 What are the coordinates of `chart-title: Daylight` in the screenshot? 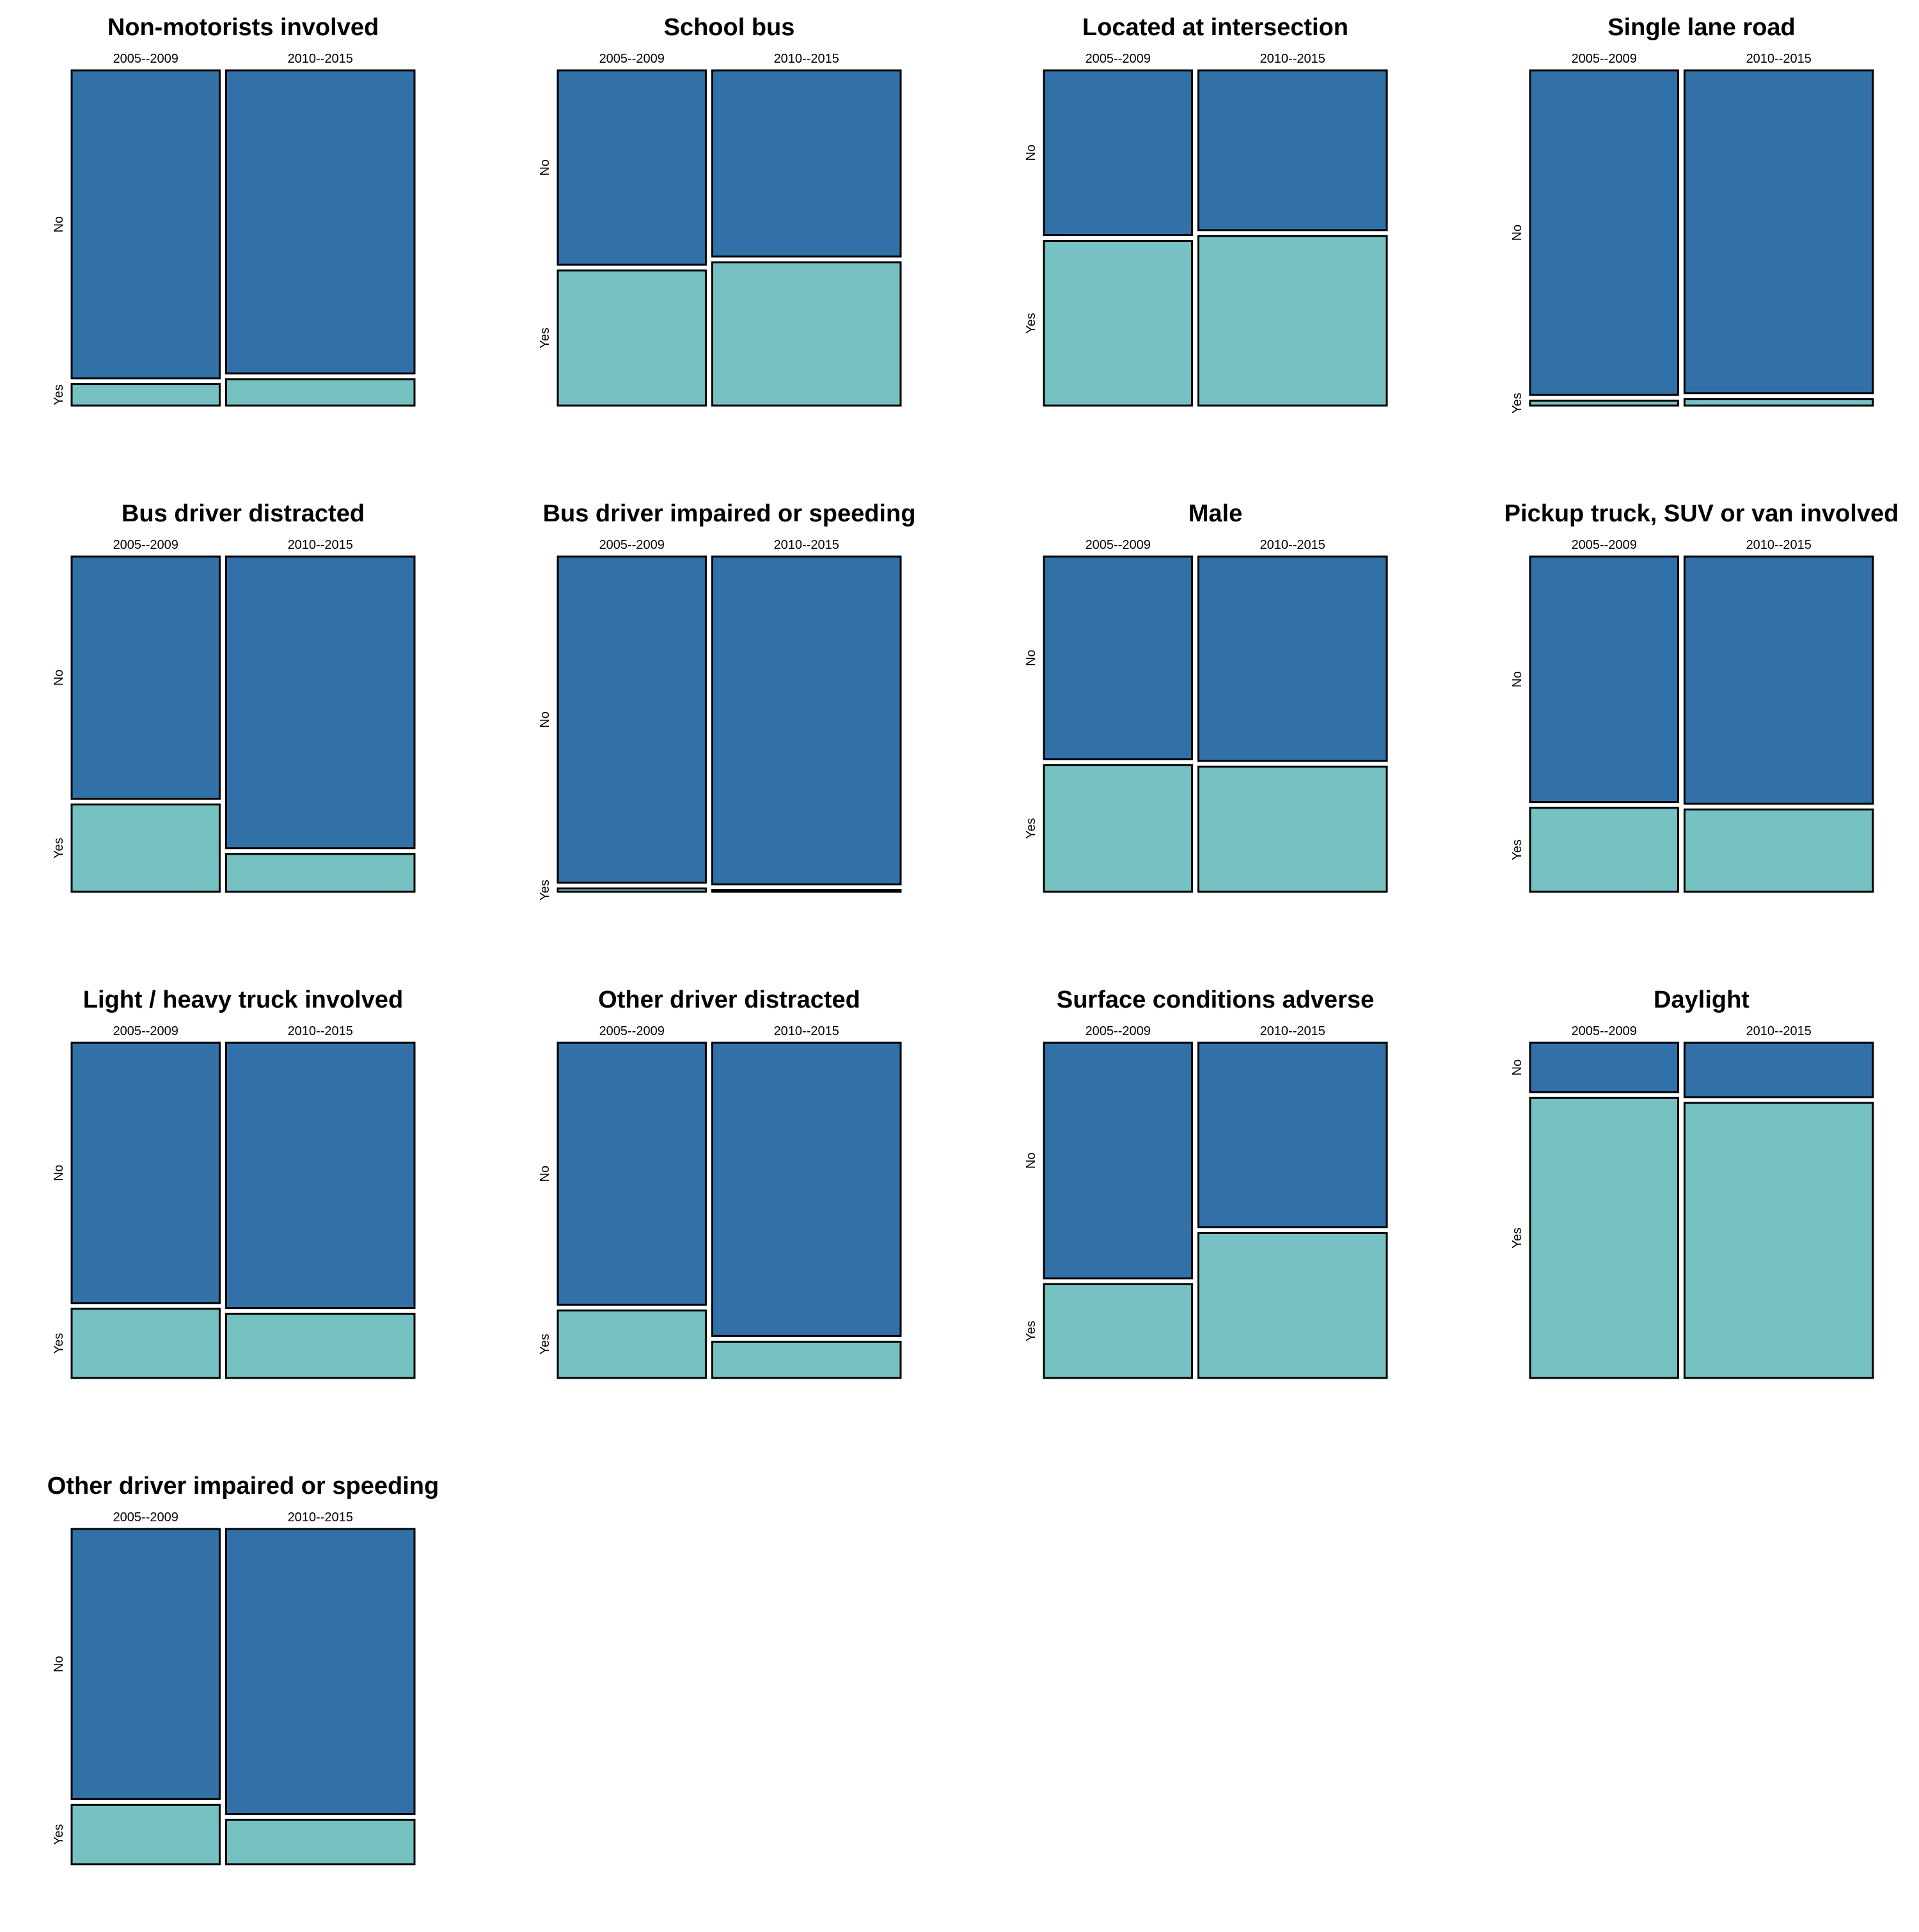 It's located at (1702, 999).